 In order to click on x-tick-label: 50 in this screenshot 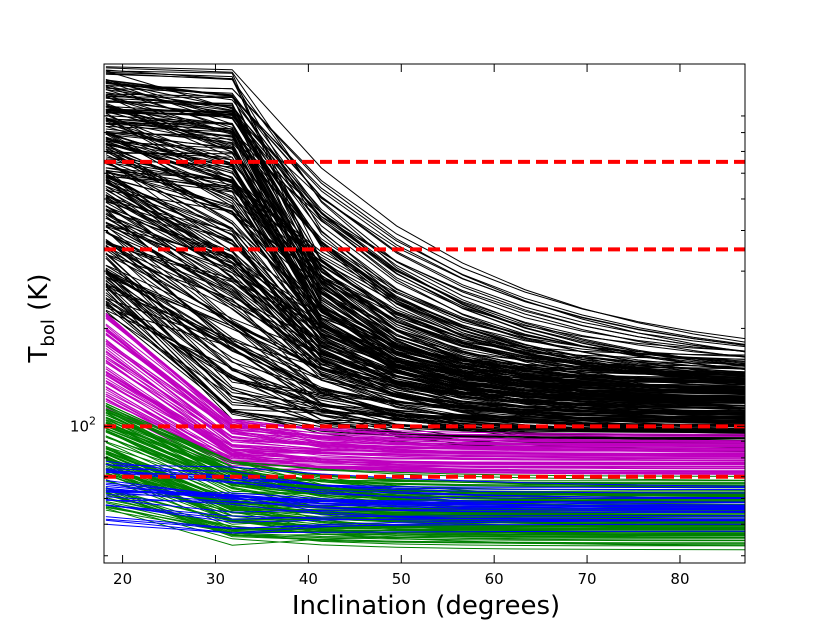, I will do `click(401, 579)`.